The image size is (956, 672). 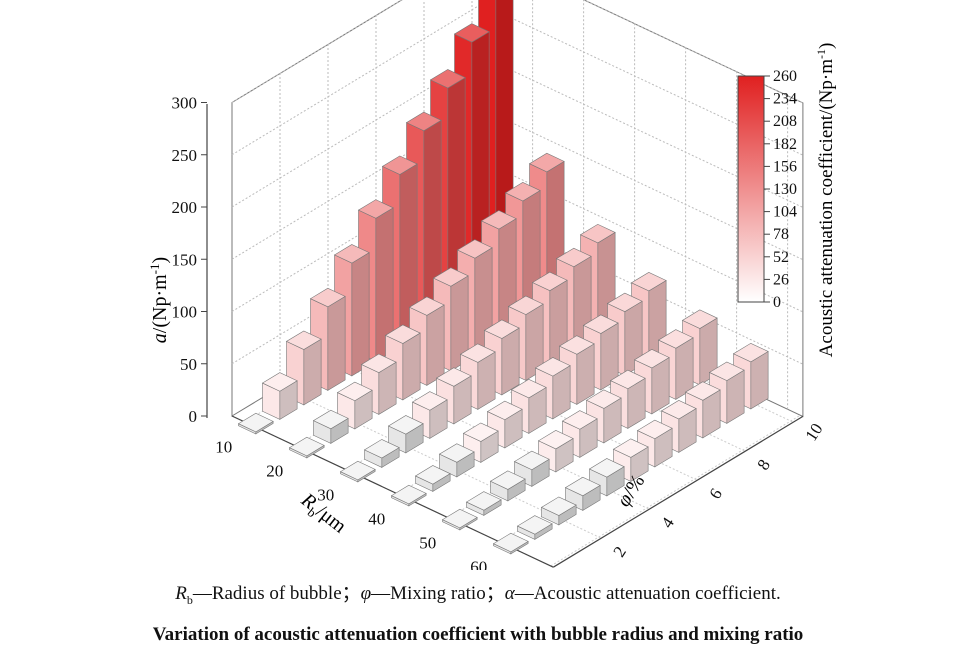 I want to click on x-tick-label: 20, so click(x=274, y=470).